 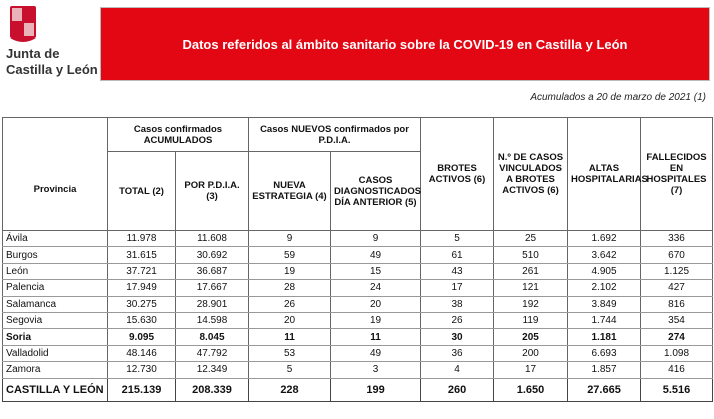 I want to click on total-cell: 228, so click(x=289, y=389).